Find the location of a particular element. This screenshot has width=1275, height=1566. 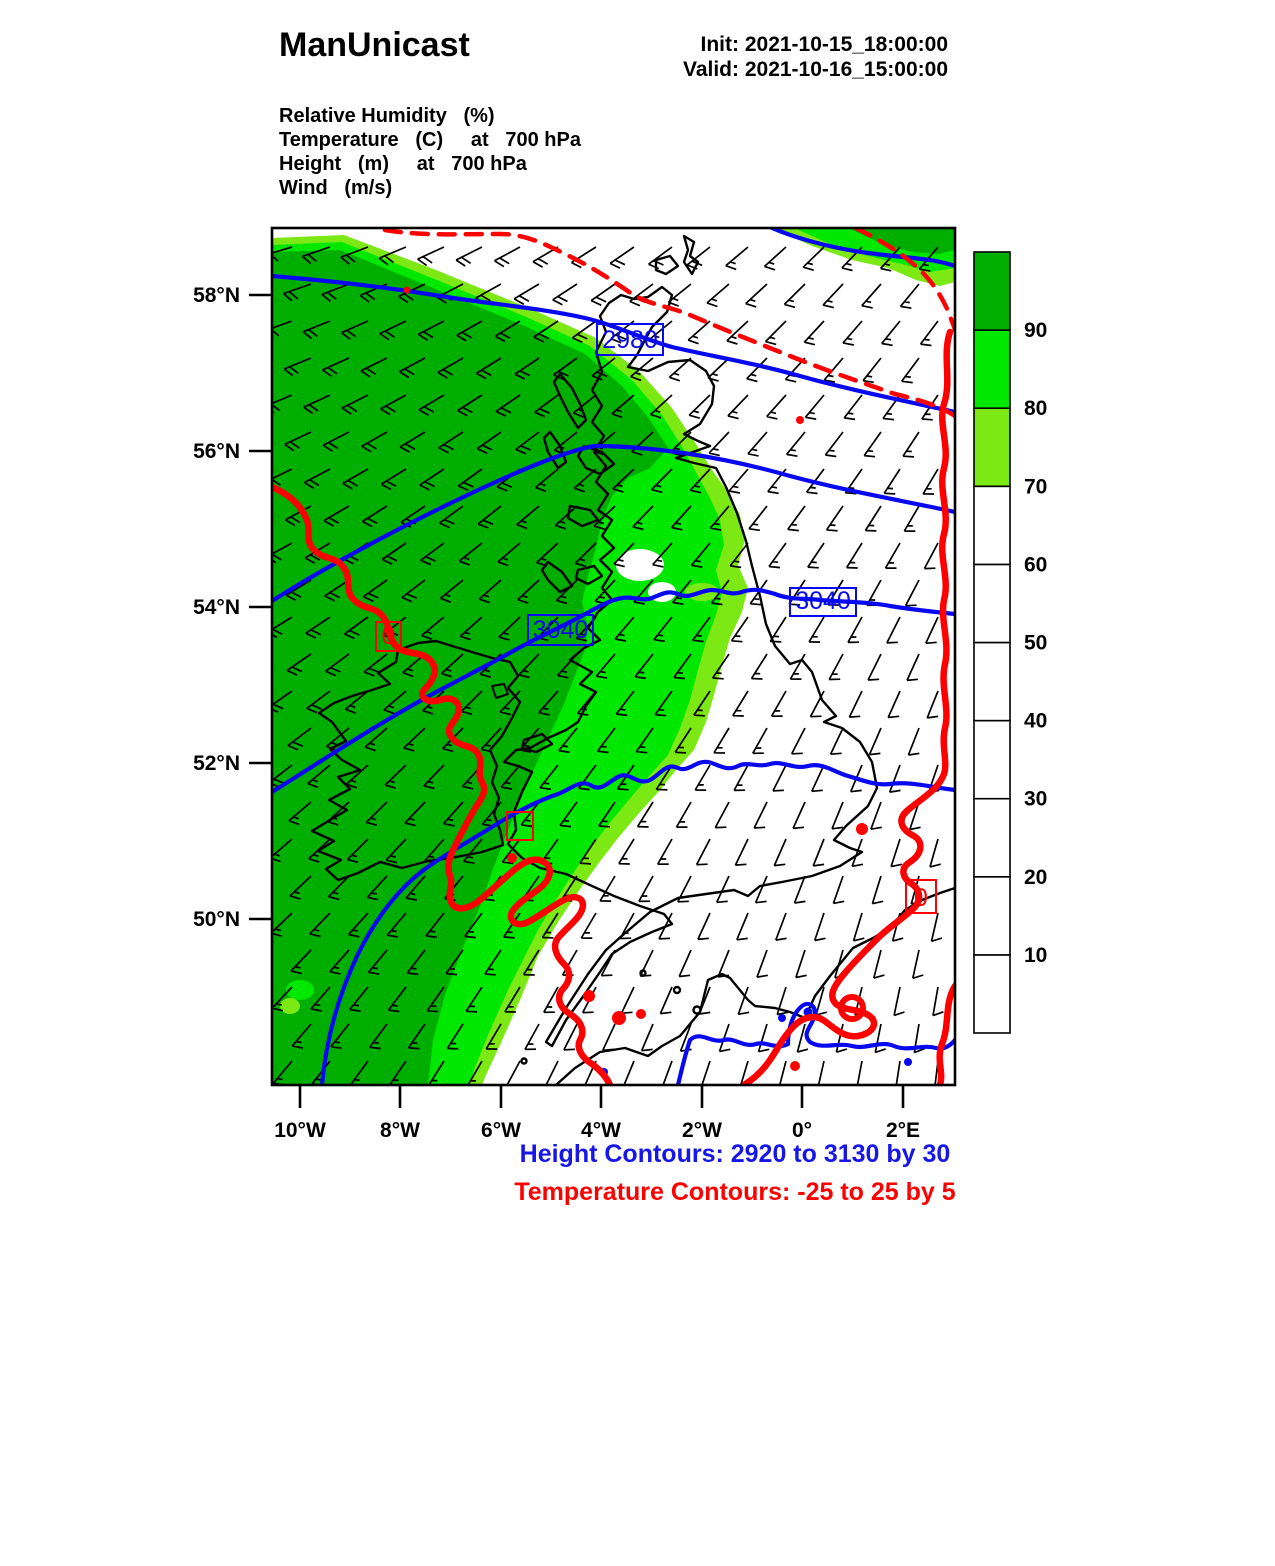

y-tick-label: 54°N is located at coordinates (216, 607).